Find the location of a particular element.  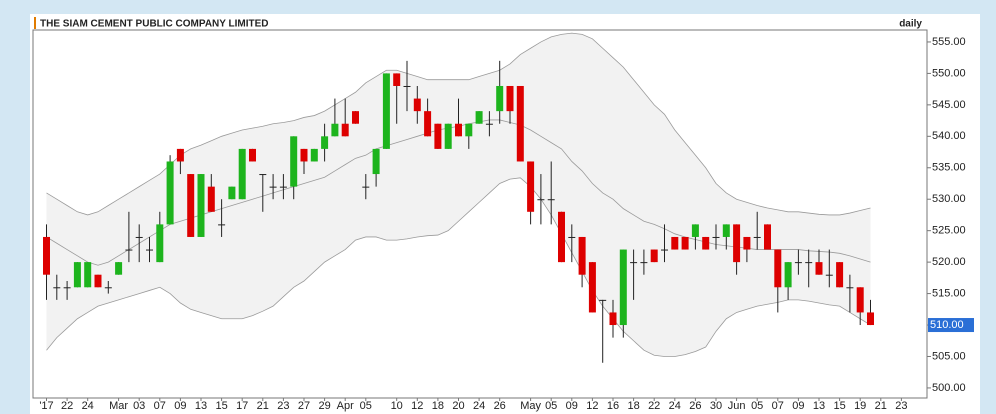

x-tick-label: Apr is located at coordinates (345, 406).